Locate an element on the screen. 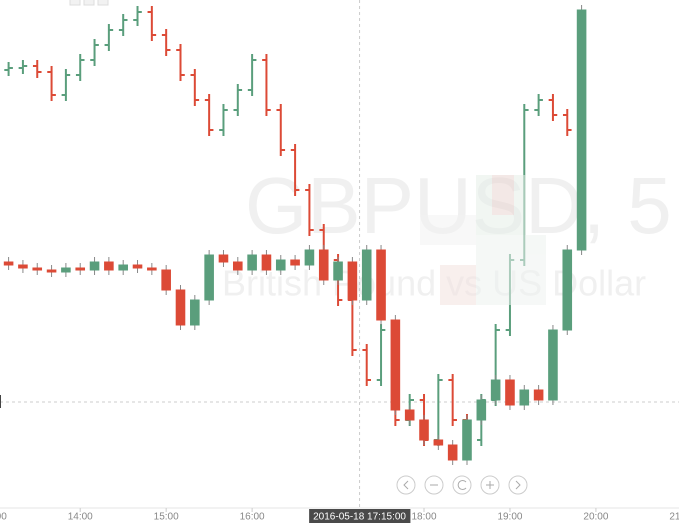 The width and height of the screenshot is (679, 523). scroll-left-button is located at coordinates (406, 485).